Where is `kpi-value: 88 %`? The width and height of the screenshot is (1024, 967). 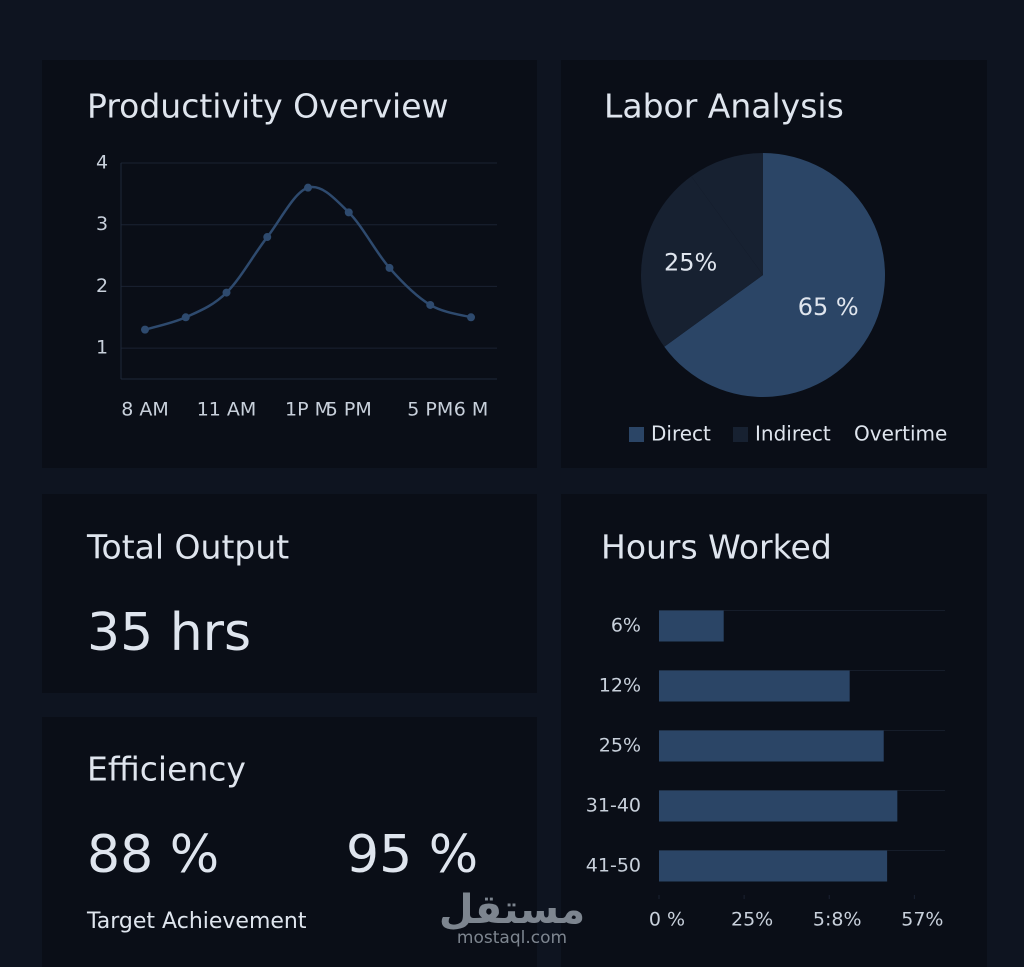 kpi-value: 88 % is located at coordinates (153, 855).